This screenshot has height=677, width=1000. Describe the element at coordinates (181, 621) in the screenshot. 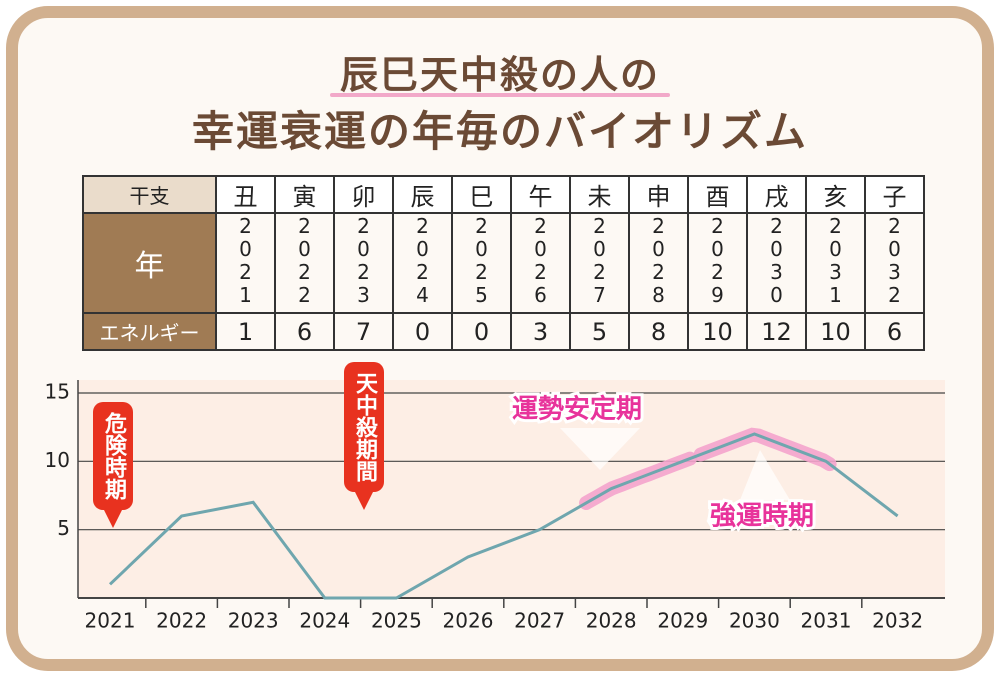

I see `x-tick-label: 2022` at that location.